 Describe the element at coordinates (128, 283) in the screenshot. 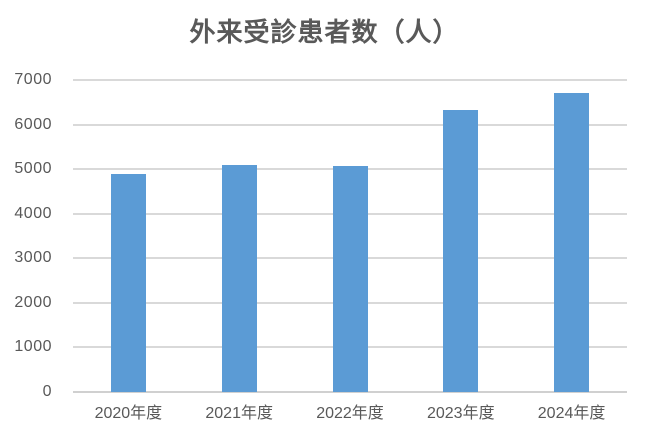

I see `bar-2020年度` at that location.